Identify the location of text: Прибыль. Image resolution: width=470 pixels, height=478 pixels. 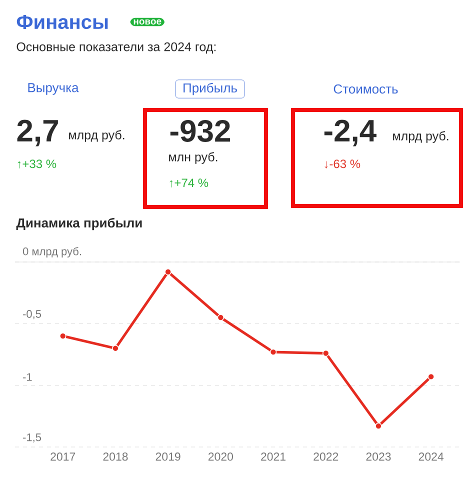
(210, 89).